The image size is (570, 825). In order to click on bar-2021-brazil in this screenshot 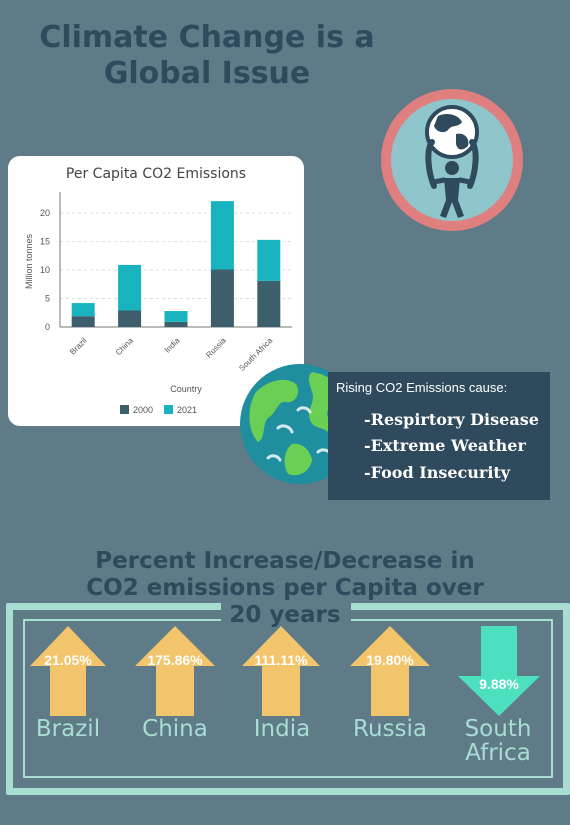, I will do `click(83, 310)`.